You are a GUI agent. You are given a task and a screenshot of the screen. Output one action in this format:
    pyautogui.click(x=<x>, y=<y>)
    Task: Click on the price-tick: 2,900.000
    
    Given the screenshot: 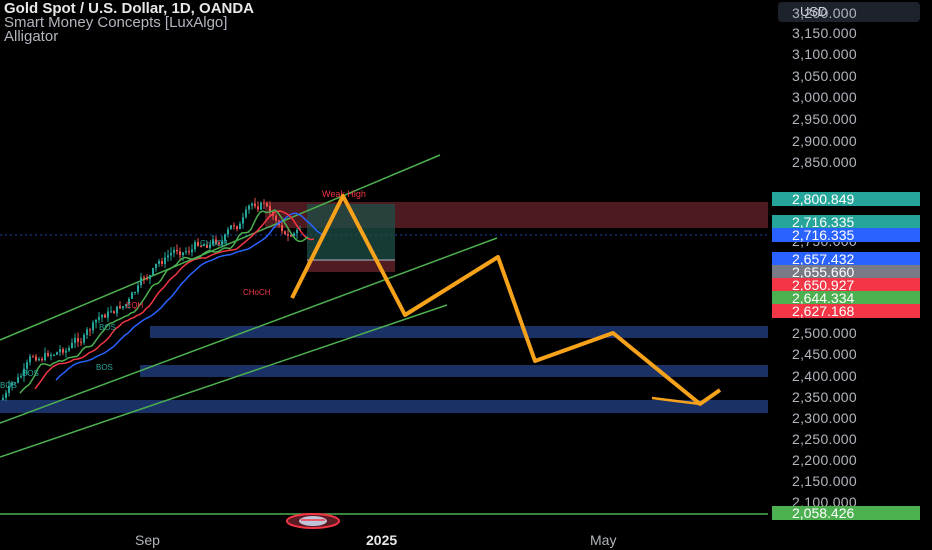 What is the action you would take?
    pyautogui.click(x=824, y=141)
    